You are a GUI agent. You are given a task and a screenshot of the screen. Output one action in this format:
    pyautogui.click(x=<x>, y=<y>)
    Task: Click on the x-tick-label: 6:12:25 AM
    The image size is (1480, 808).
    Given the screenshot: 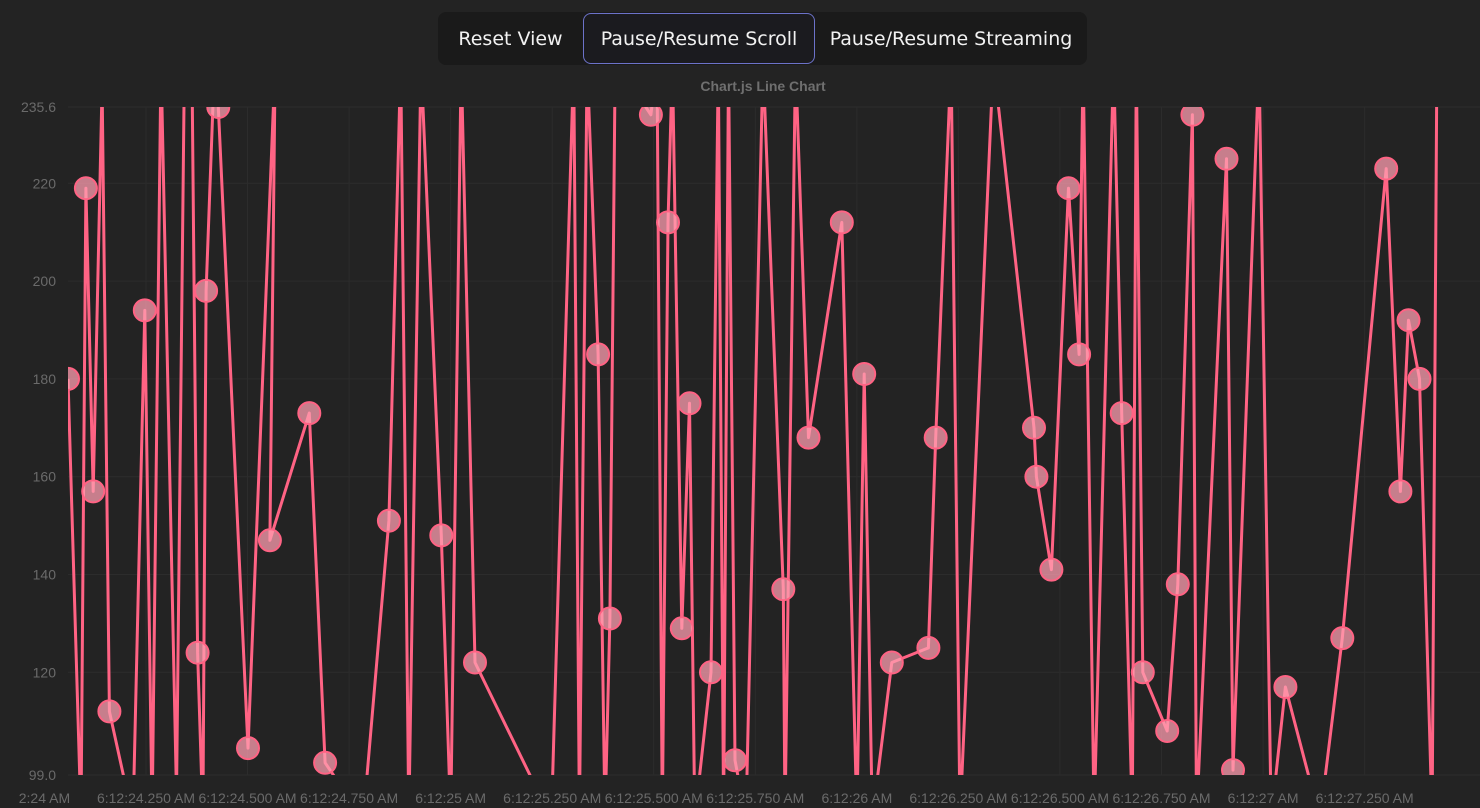 What is the action you would take?
    pyautogui.click(x=450, y=798)
    